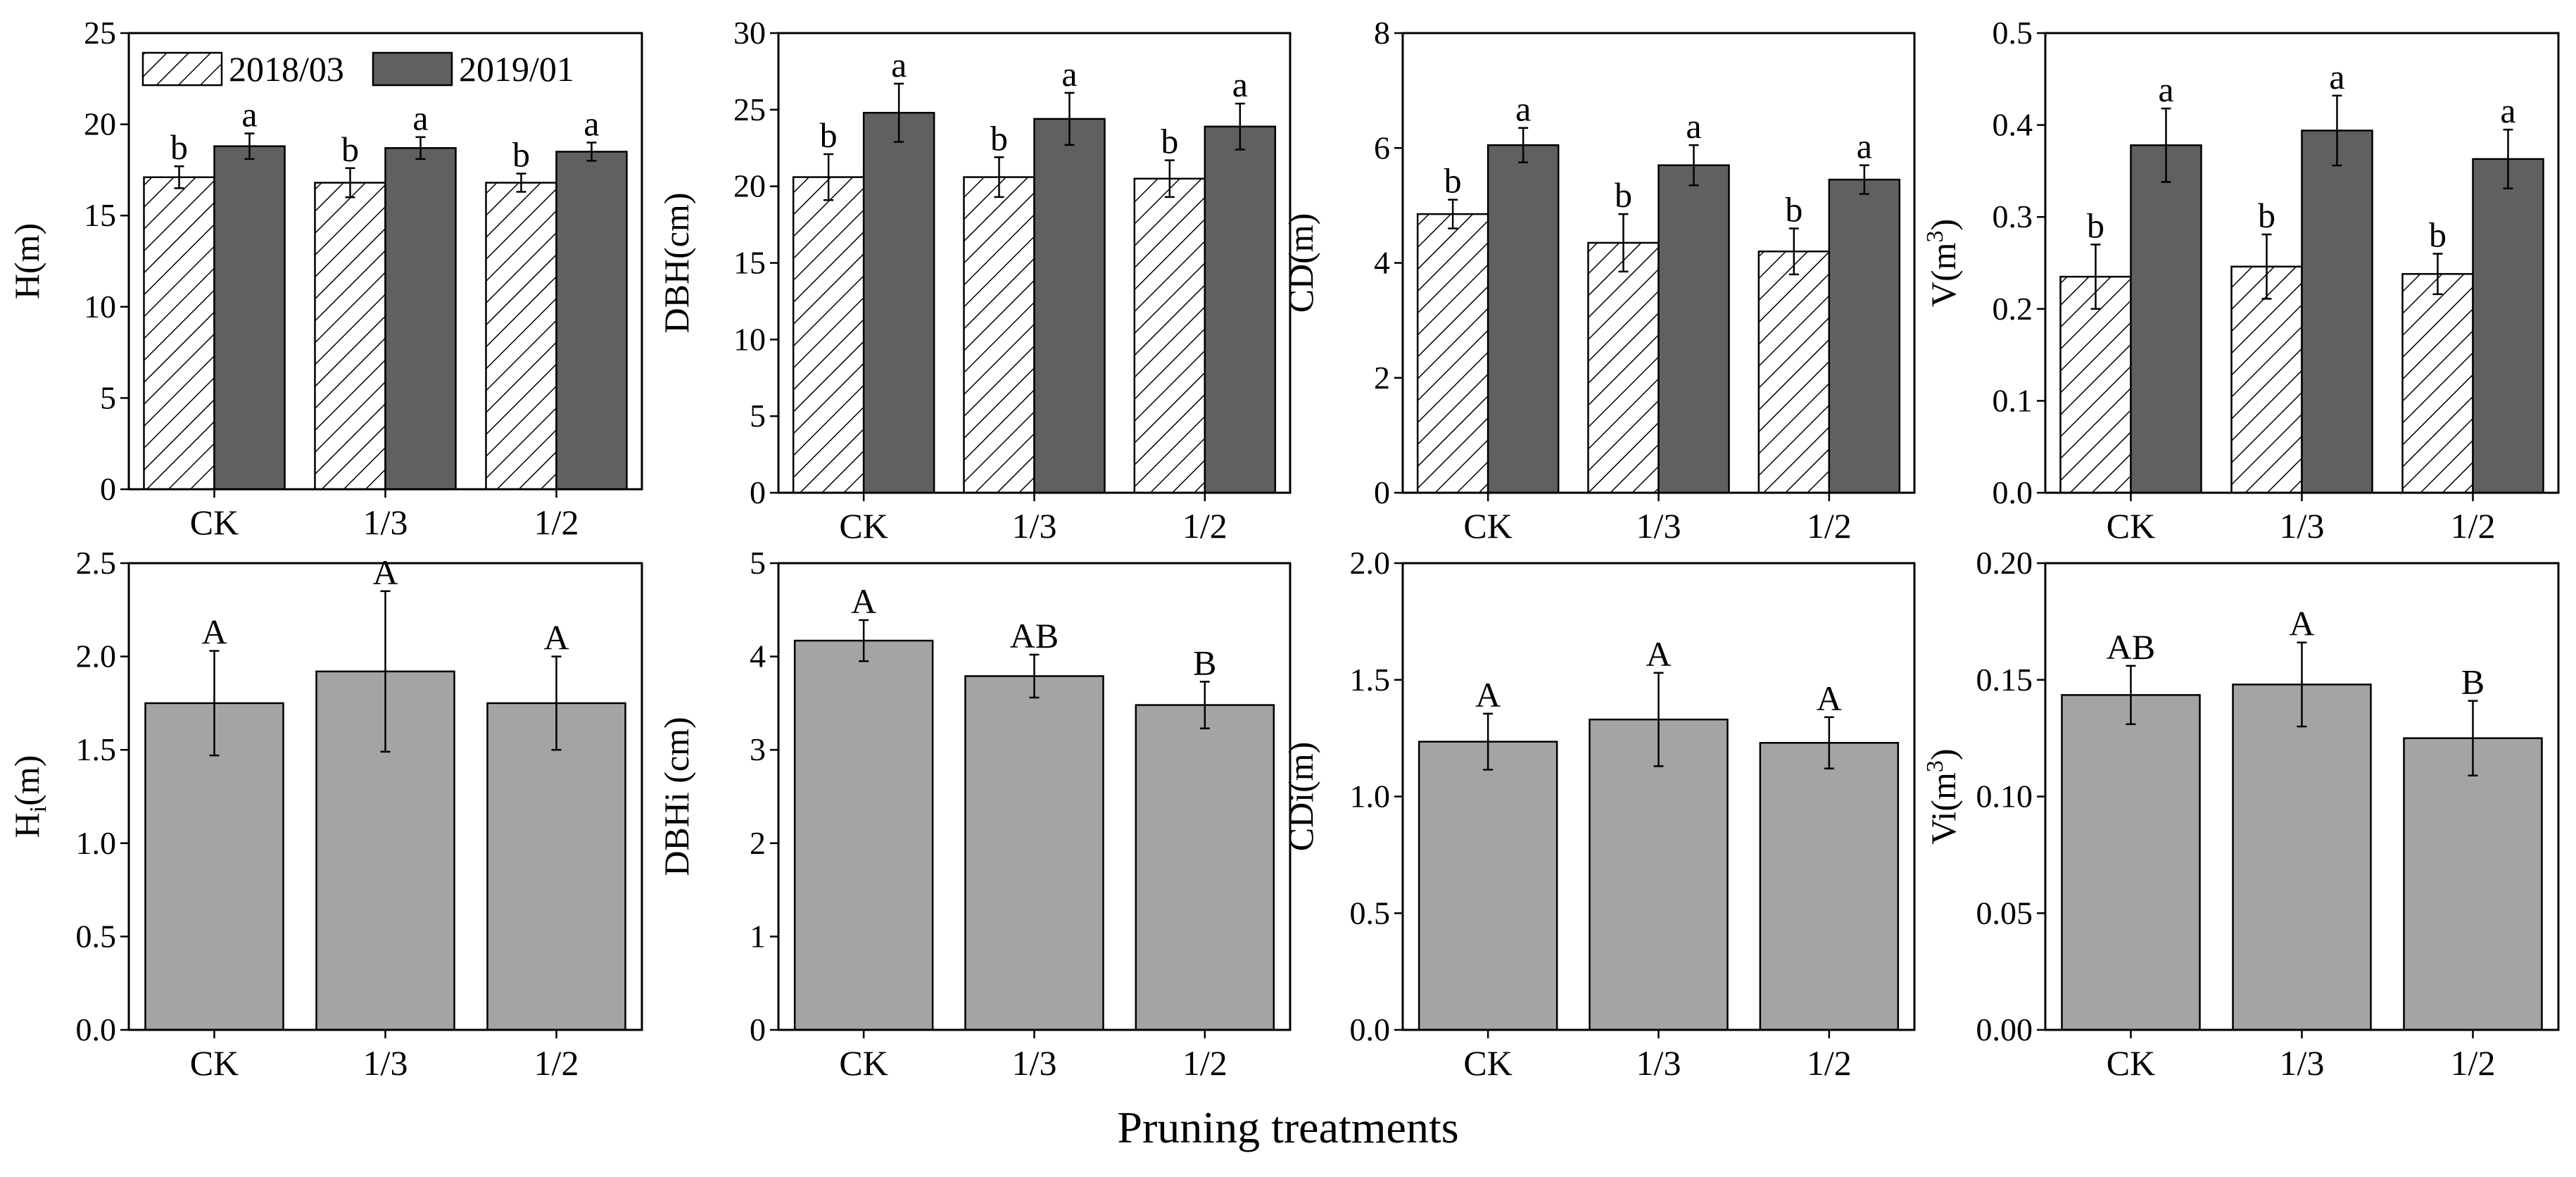  Describe the element at coordinates (2165, 89) in the screenshot. I see `chart-V-s2019-cat0-significance-label: a` at that location.